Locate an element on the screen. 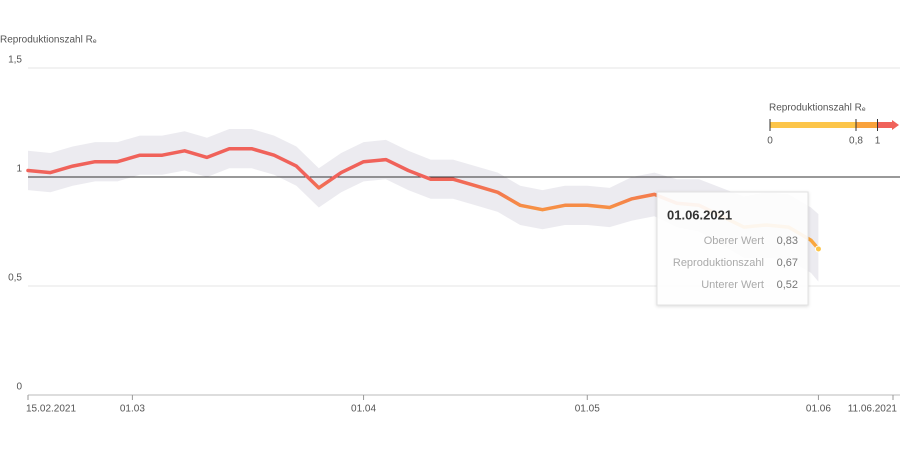 Image resolution: width=900 pixels, height=450 pixels. y-tick-label: 0,5 is located at coordinates (15, 278).